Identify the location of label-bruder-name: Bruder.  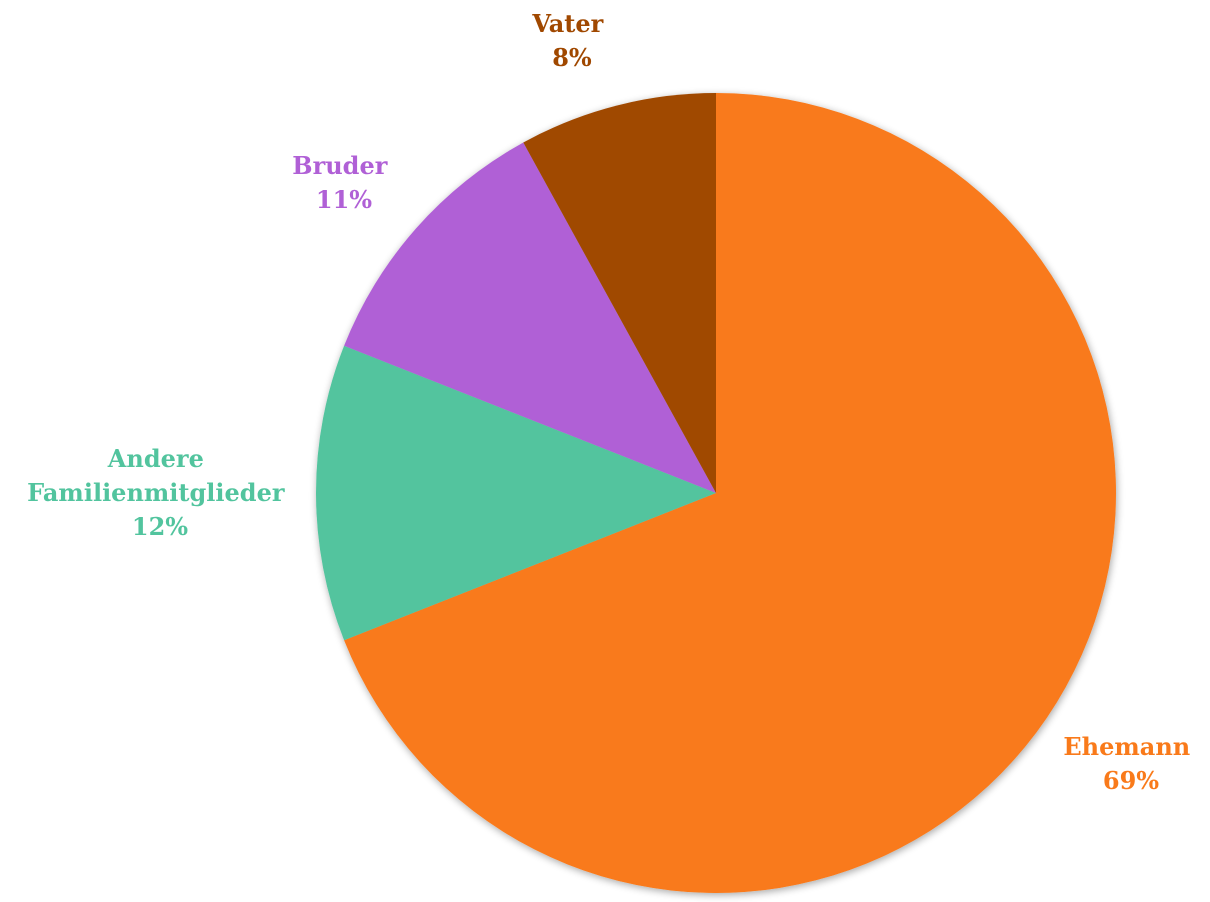
(339, 165).